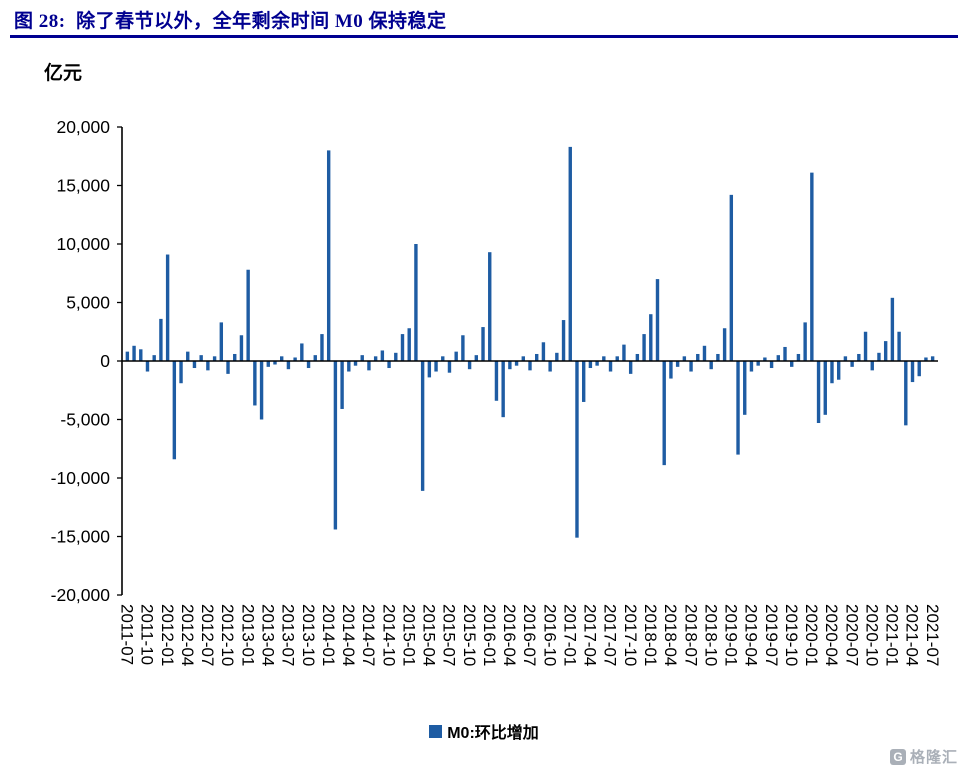  Describe the element at coordinates (509, 635) in the screenshot. I see `svg-text: 2016-04` at that location.